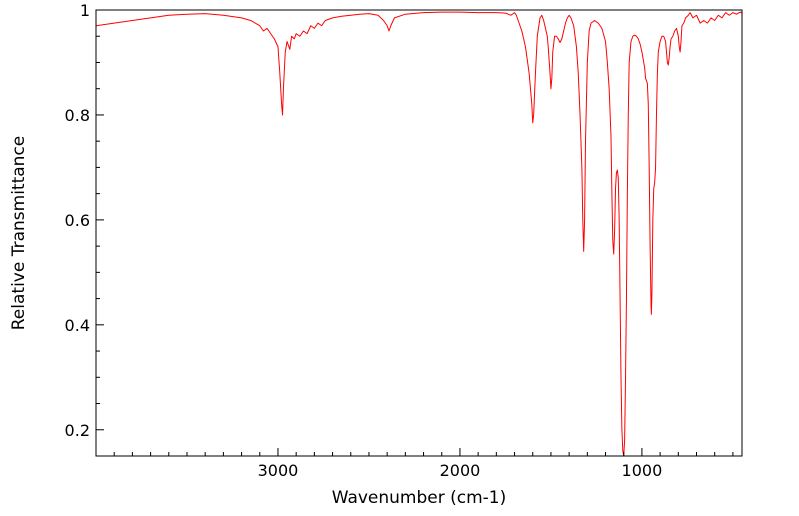 Image resolution: width=799 pixels, height=516 pixels. I want to click on y-tick-label: 0.8, so click(77, 115).